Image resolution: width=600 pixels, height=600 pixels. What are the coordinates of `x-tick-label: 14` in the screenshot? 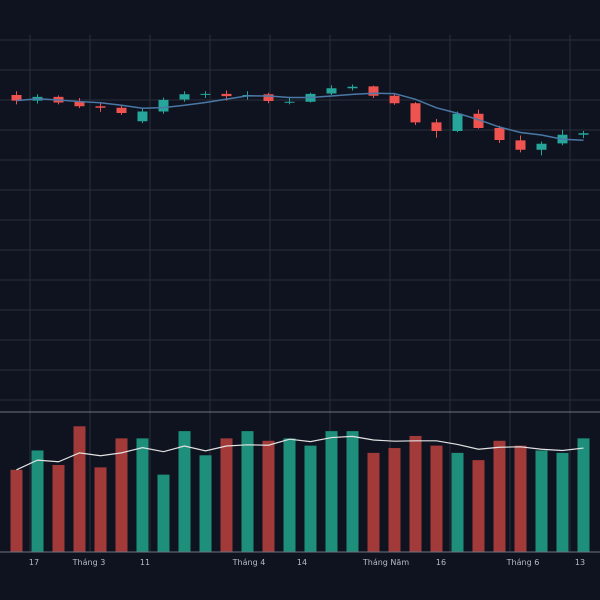 It's located at (302, 562).